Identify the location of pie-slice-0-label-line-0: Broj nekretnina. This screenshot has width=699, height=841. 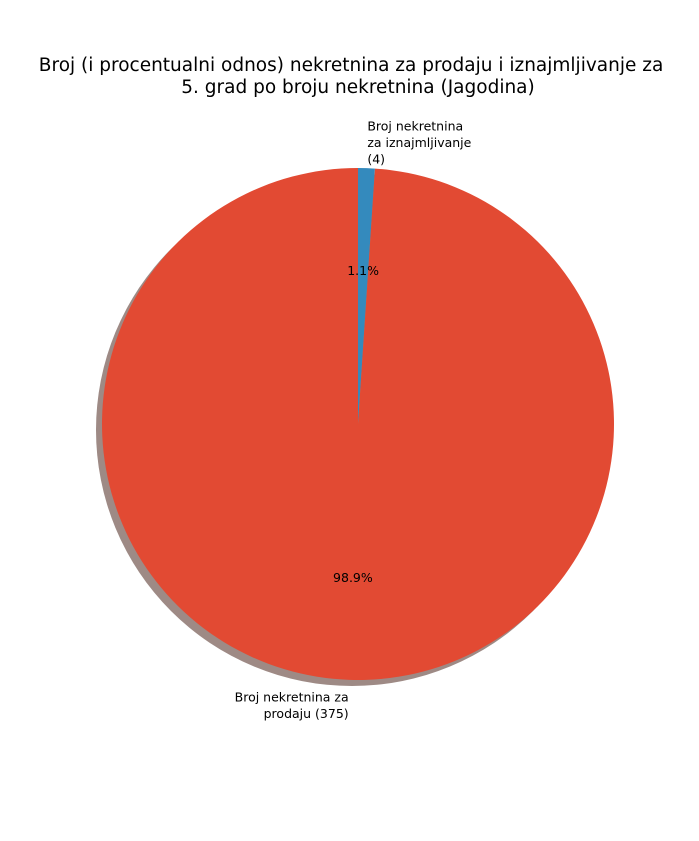
(415, 126).